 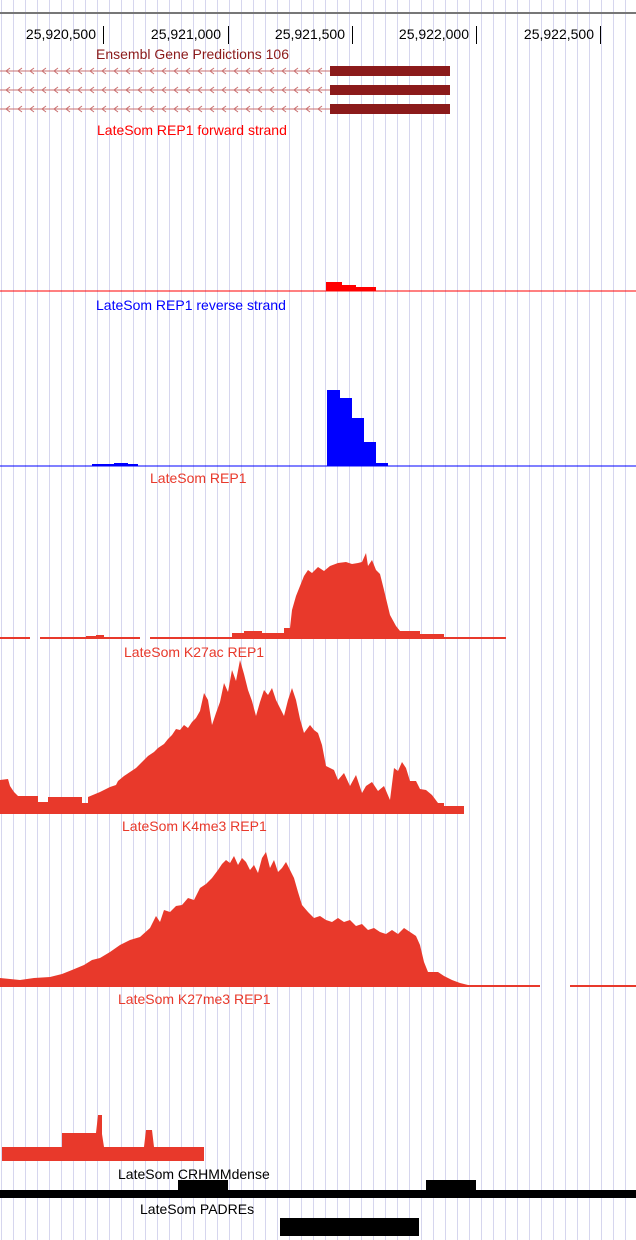 What do you see at coordinates (194, 652) in the screenshot?
I see `track-label-k27ac: LateSom K27ac REP1` at bounding box center [194, 652].